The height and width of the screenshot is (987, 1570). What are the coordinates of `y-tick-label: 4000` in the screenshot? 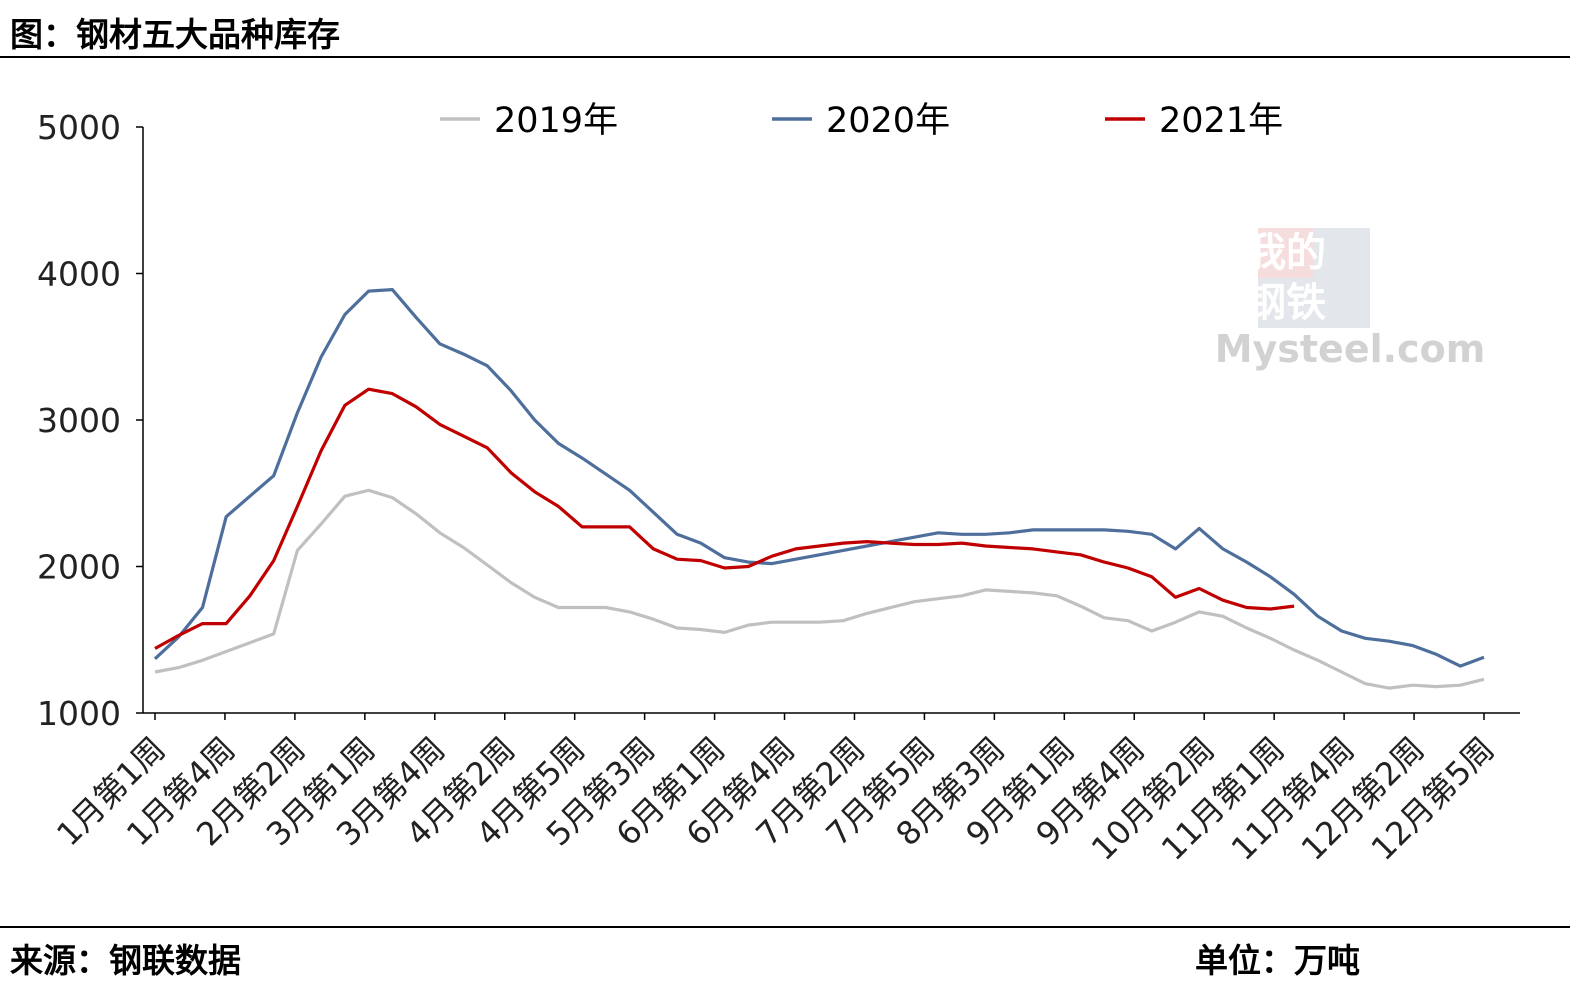 It's located at (79, 274).